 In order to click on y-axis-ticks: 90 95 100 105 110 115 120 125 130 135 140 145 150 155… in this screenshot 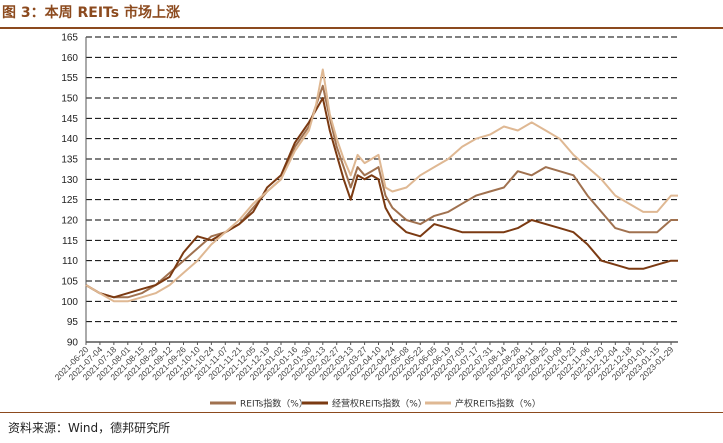, I will do `click(69, 191)`.